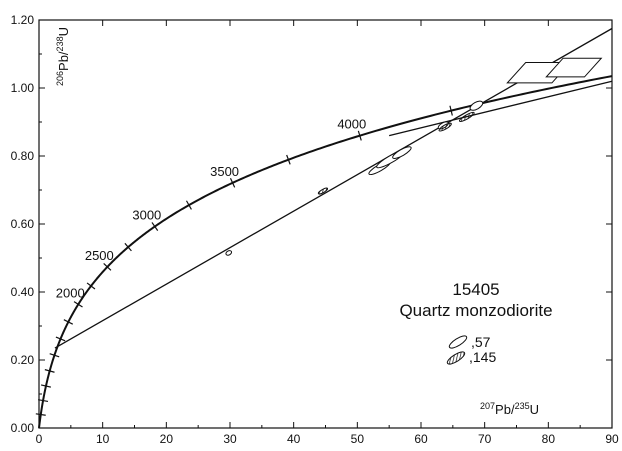  Describe the element at coordinates (230, 439) in the screenshot. I see `x-tick-label: 30` at that location.